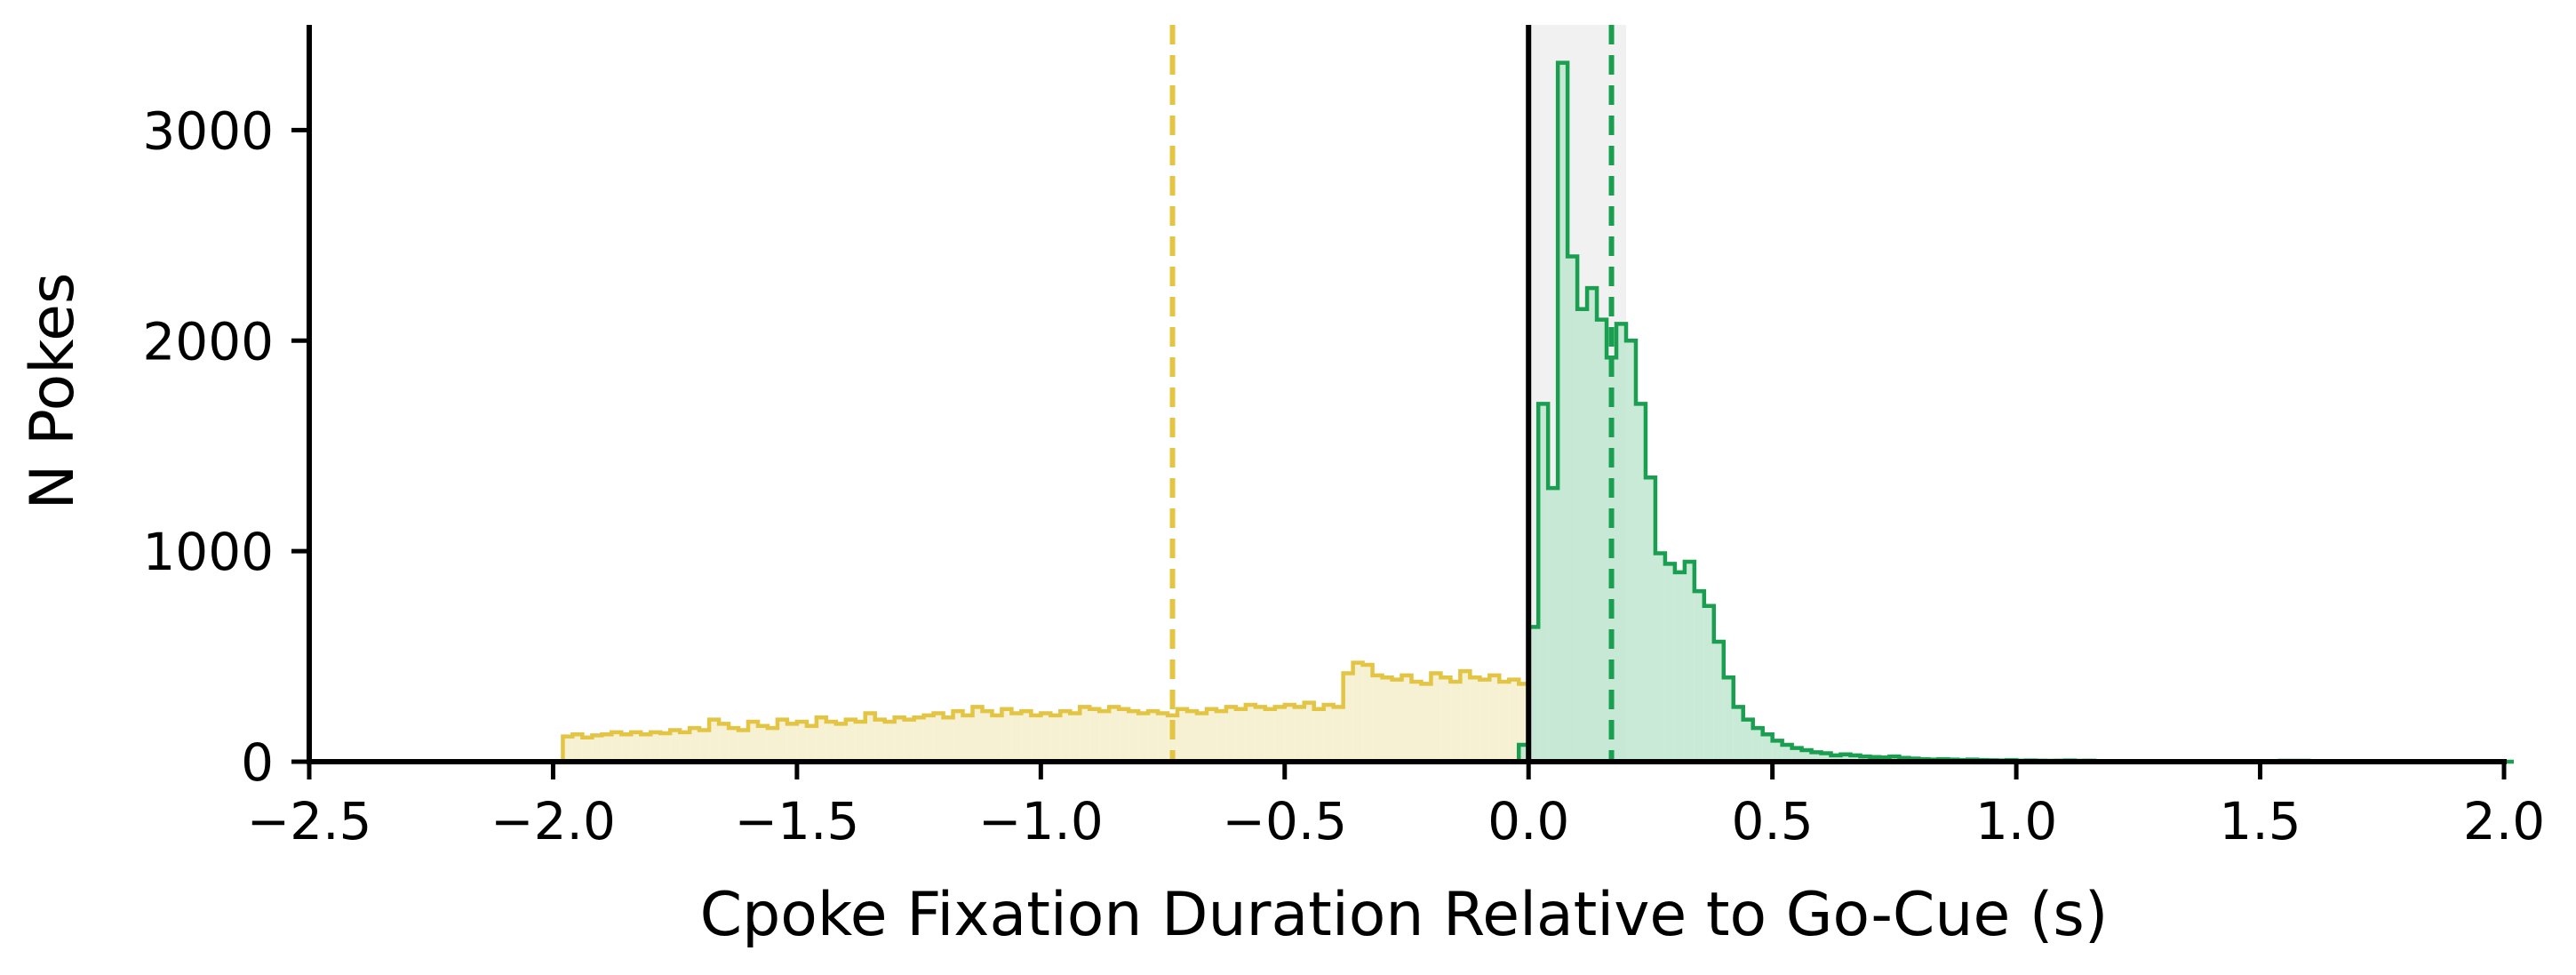 Image resolution: width=2576 pixels, height=975 pixels. What do you see at coordinates (1528, 821) in the screenshot?
I see `x-tick-label: 0.0` at bounding box center [1528, 821].